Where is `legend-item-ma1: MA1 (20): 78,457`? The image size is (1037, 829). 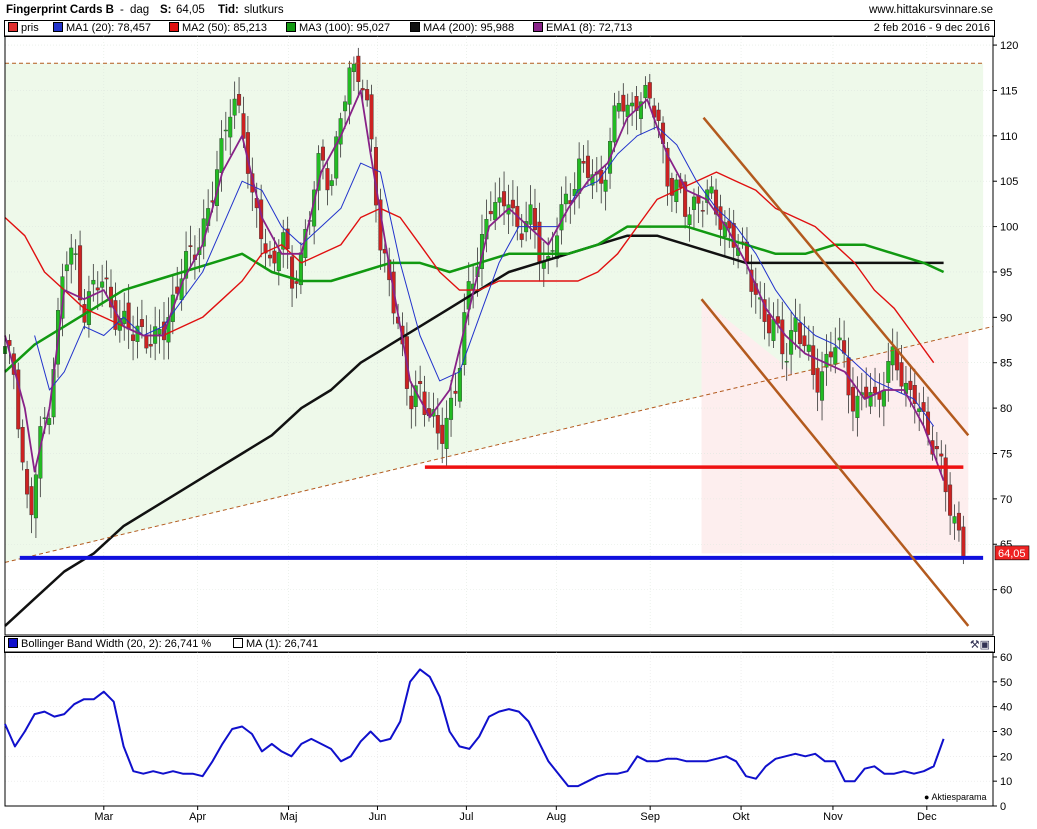
legend-item-ma1: MA1 (20): 78,457 is located at coordinates (102, 28).